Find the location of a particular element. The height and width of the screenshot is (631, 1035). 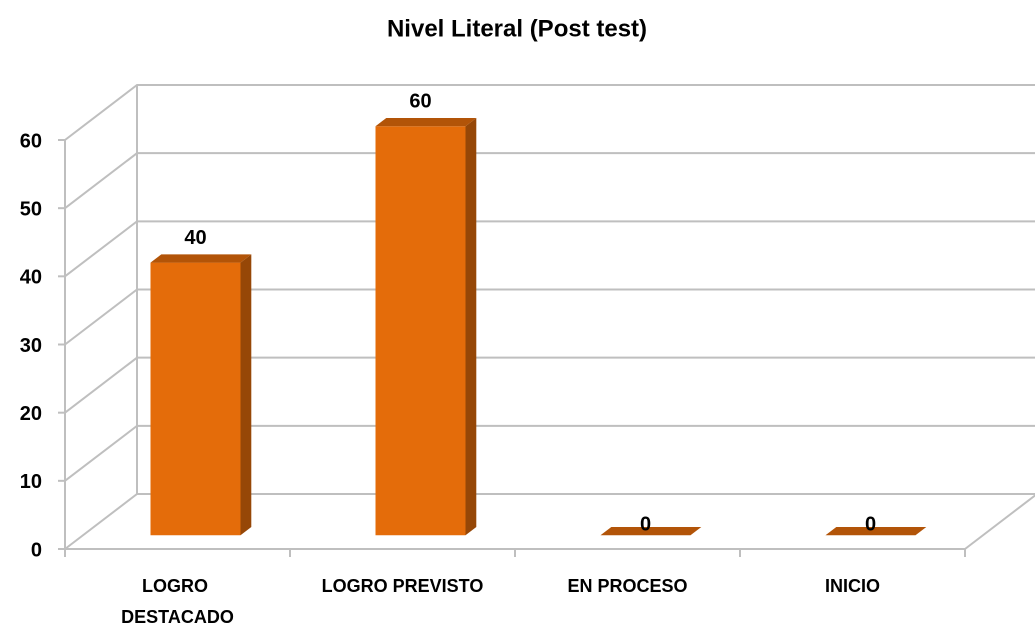

x-tick-label: LOGRO DESTACADO is located at coordinates (177, 601).